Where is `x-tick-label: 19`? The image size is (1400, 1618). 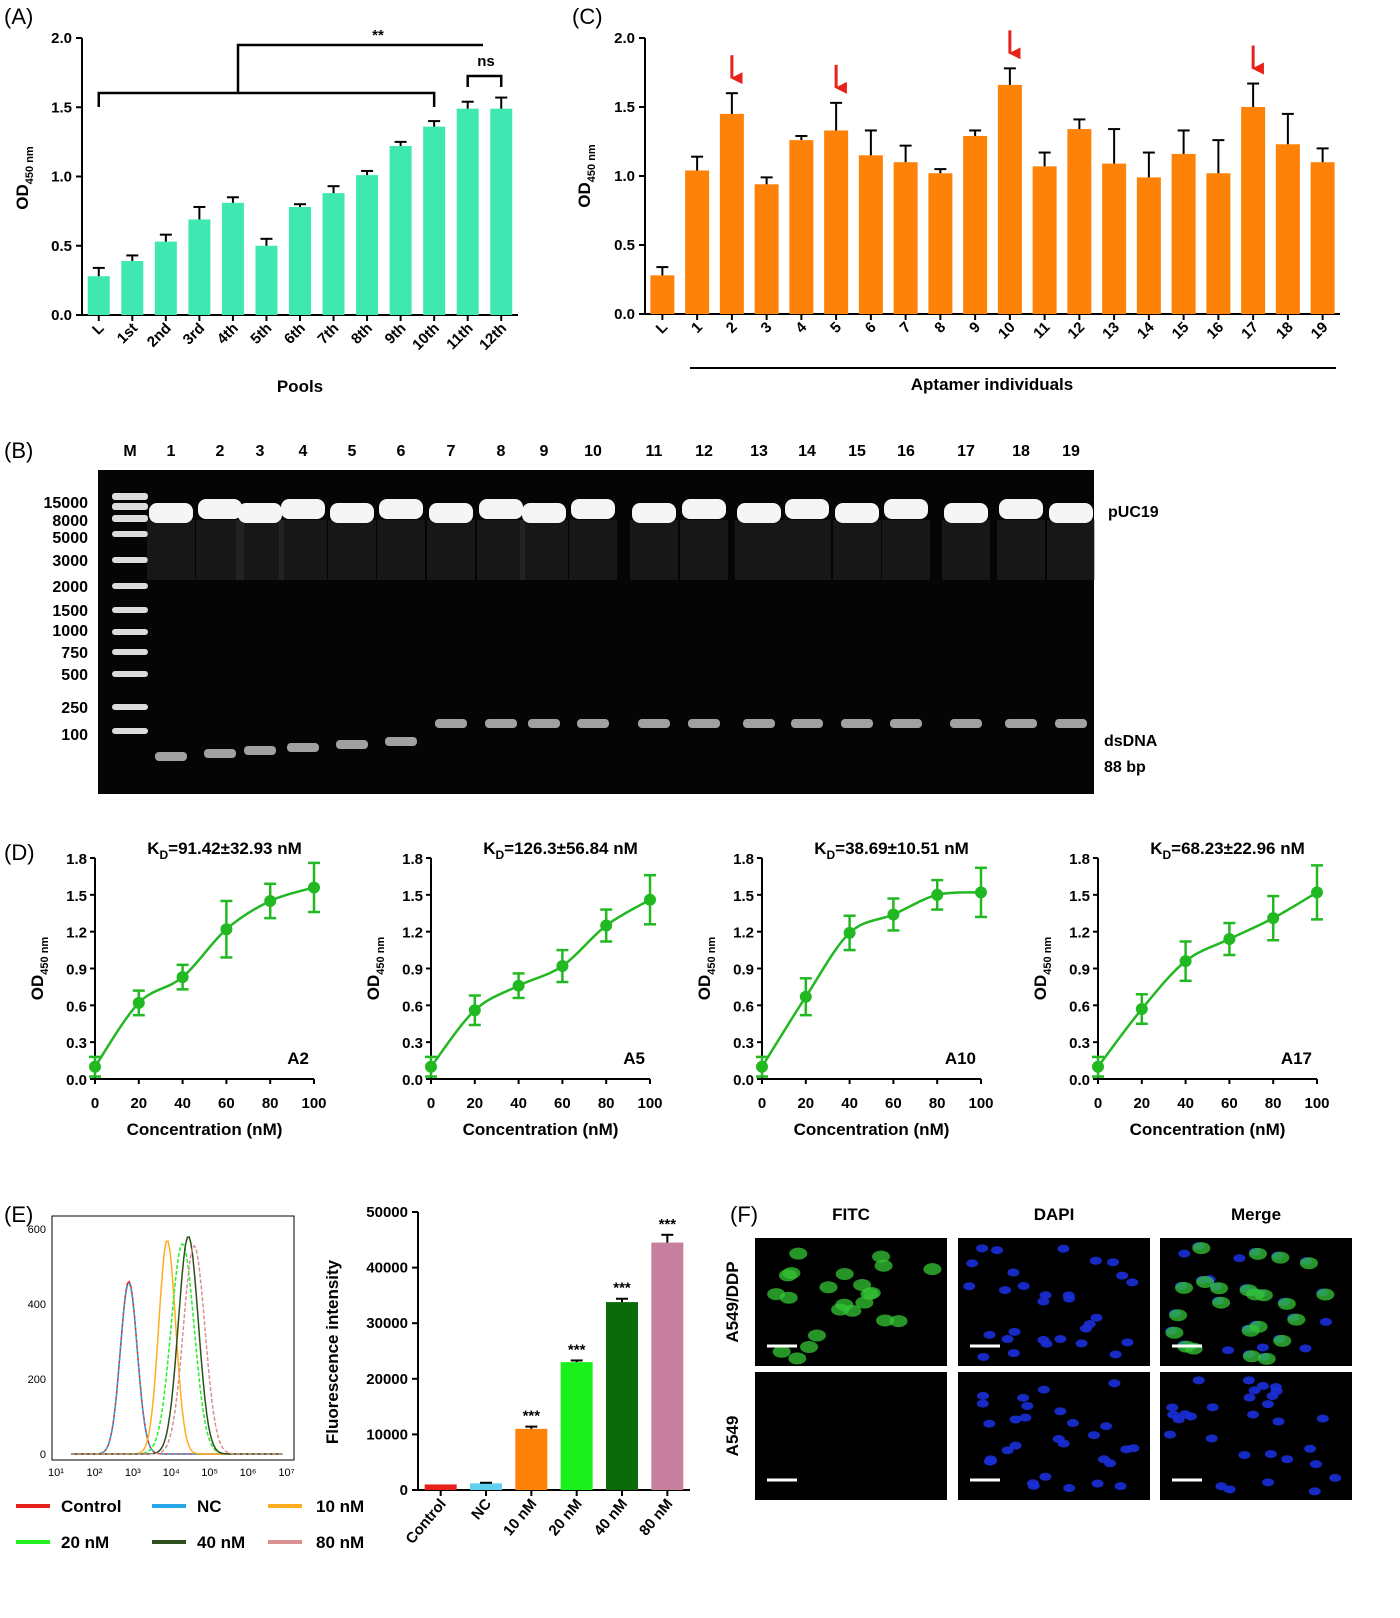 x-tick-label: 19 is located at coordinates (1320, 331).